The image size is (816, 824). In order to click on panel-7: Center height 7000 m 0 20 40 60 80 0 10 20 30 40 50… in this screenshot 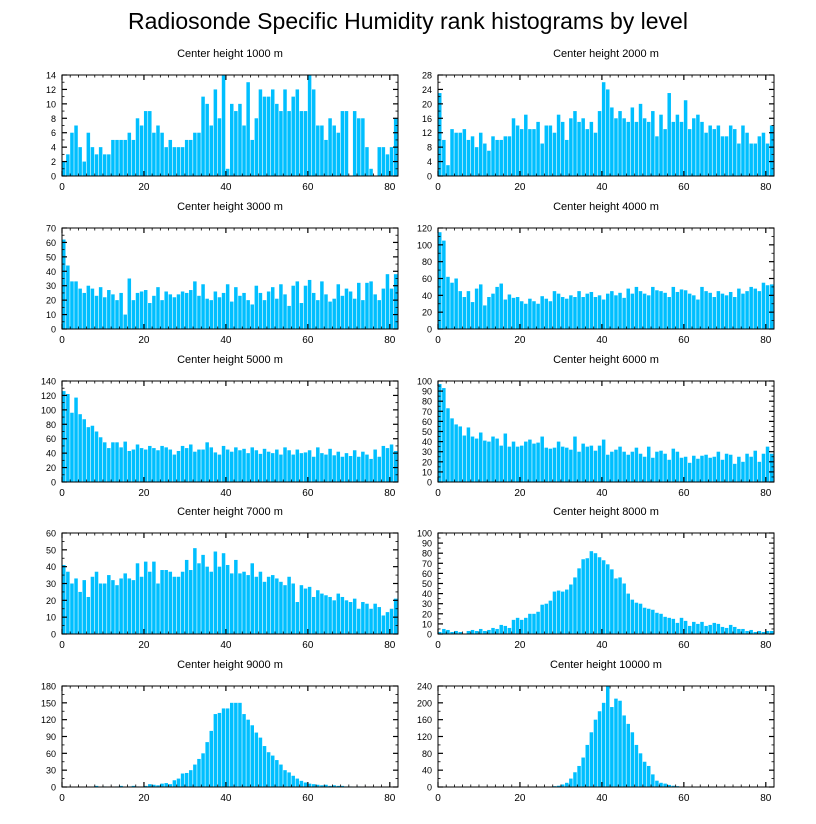, I will do `click(222, 578)`.